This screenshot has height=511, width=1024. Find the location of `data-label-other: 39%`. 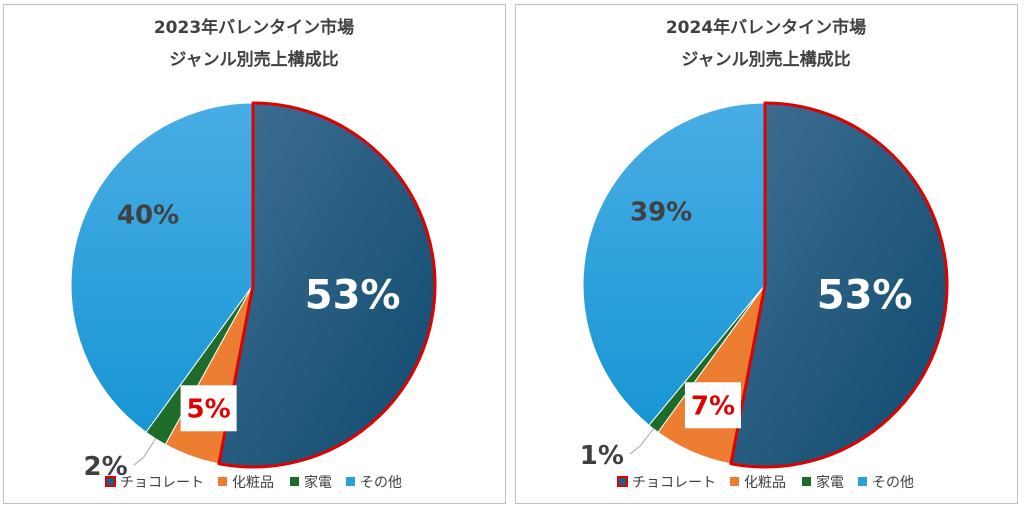

data-label-other: 39% is located at coordinates (661, 212).